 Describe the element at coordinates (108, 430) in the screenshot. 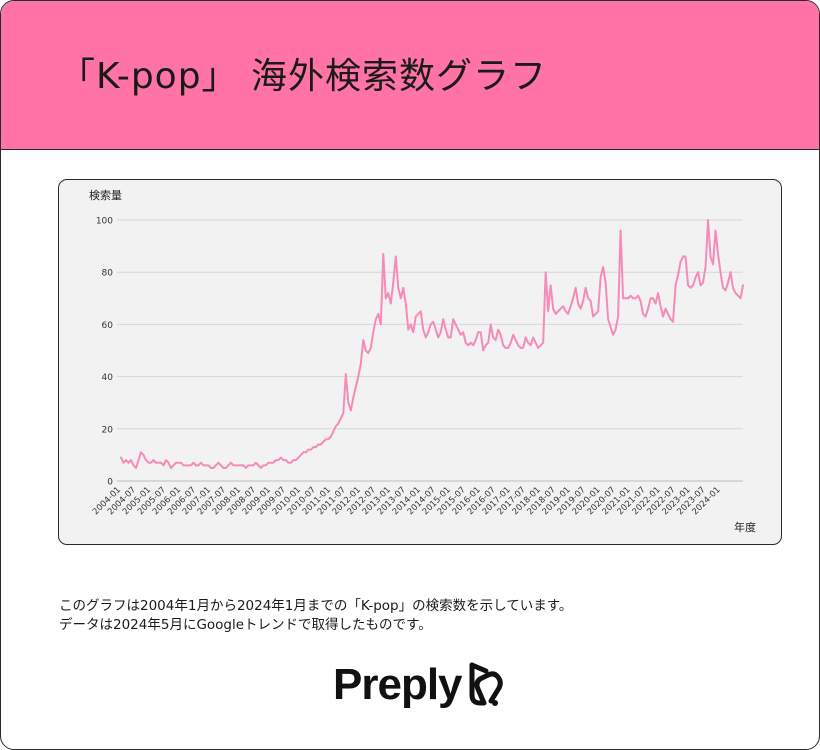

I see `y-tick-label: 20` at that location.